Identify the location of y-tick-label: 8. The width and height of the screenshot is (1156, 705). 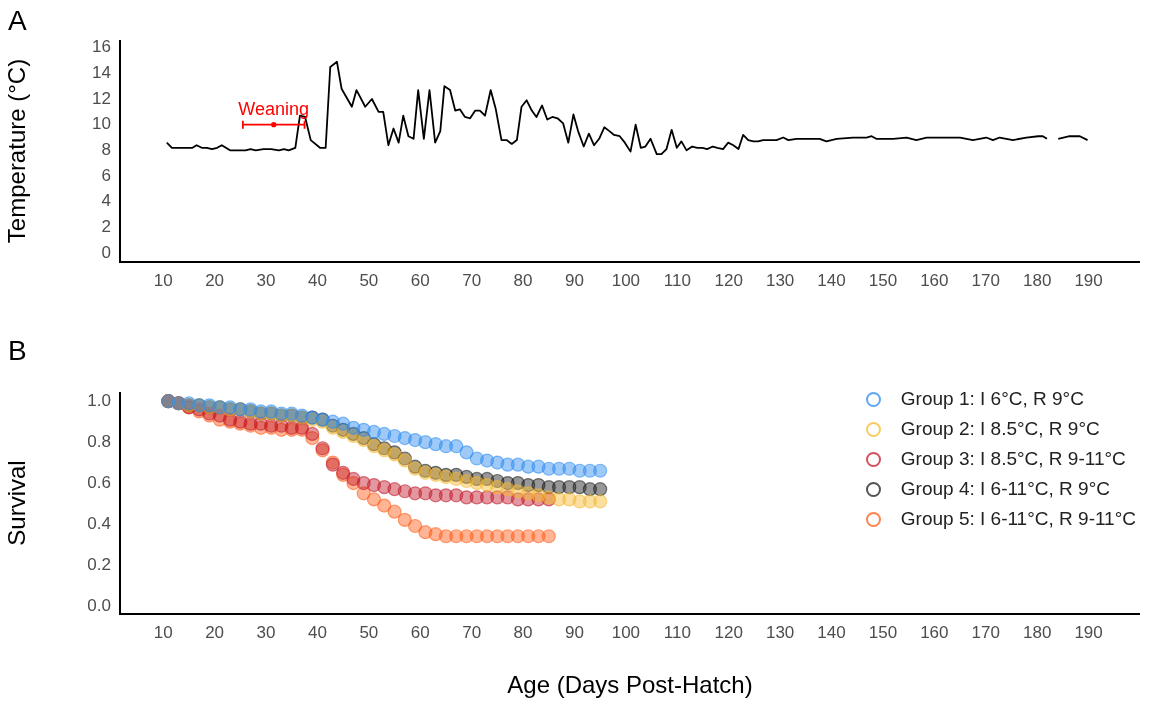
(106, 150).